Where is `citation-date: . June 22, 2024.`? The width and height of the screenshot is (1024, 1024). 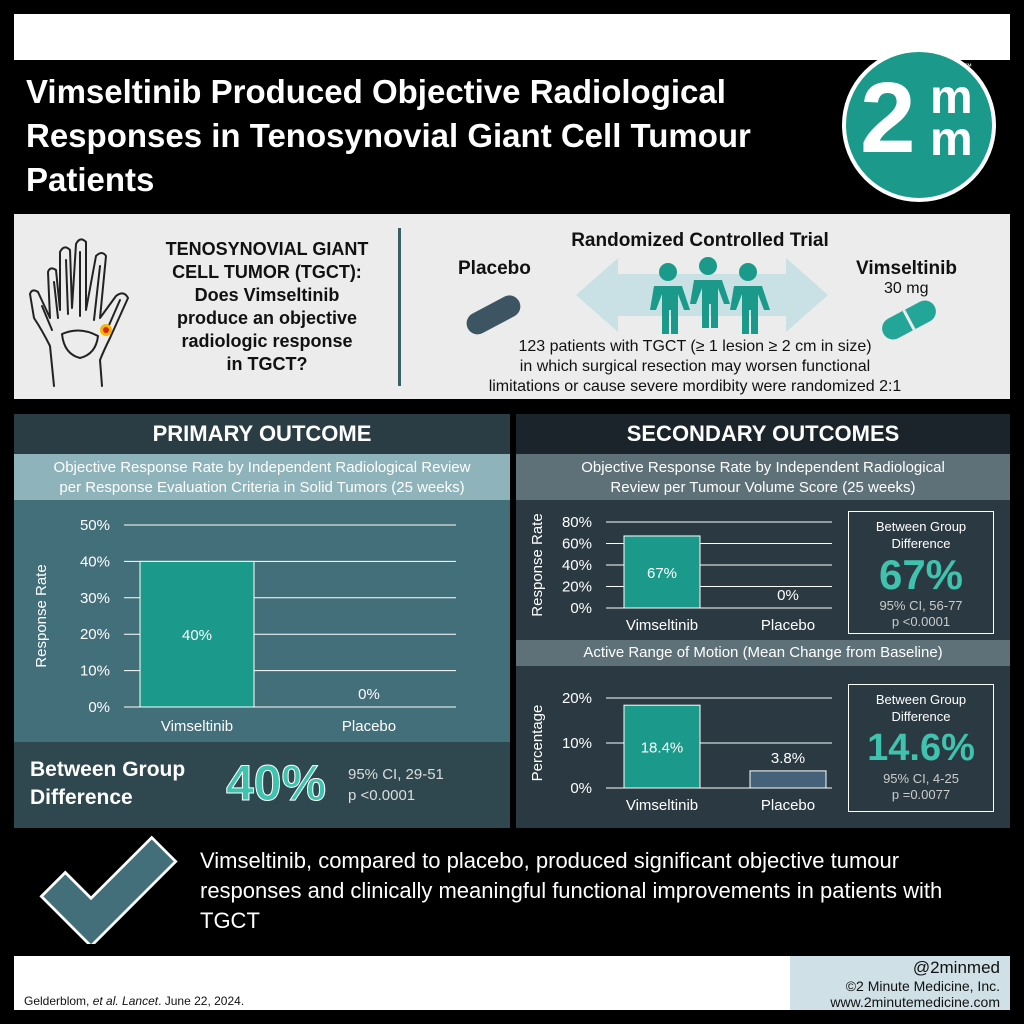
citation-date: . June 22, 2024. is located at coordinates (201, 1001).